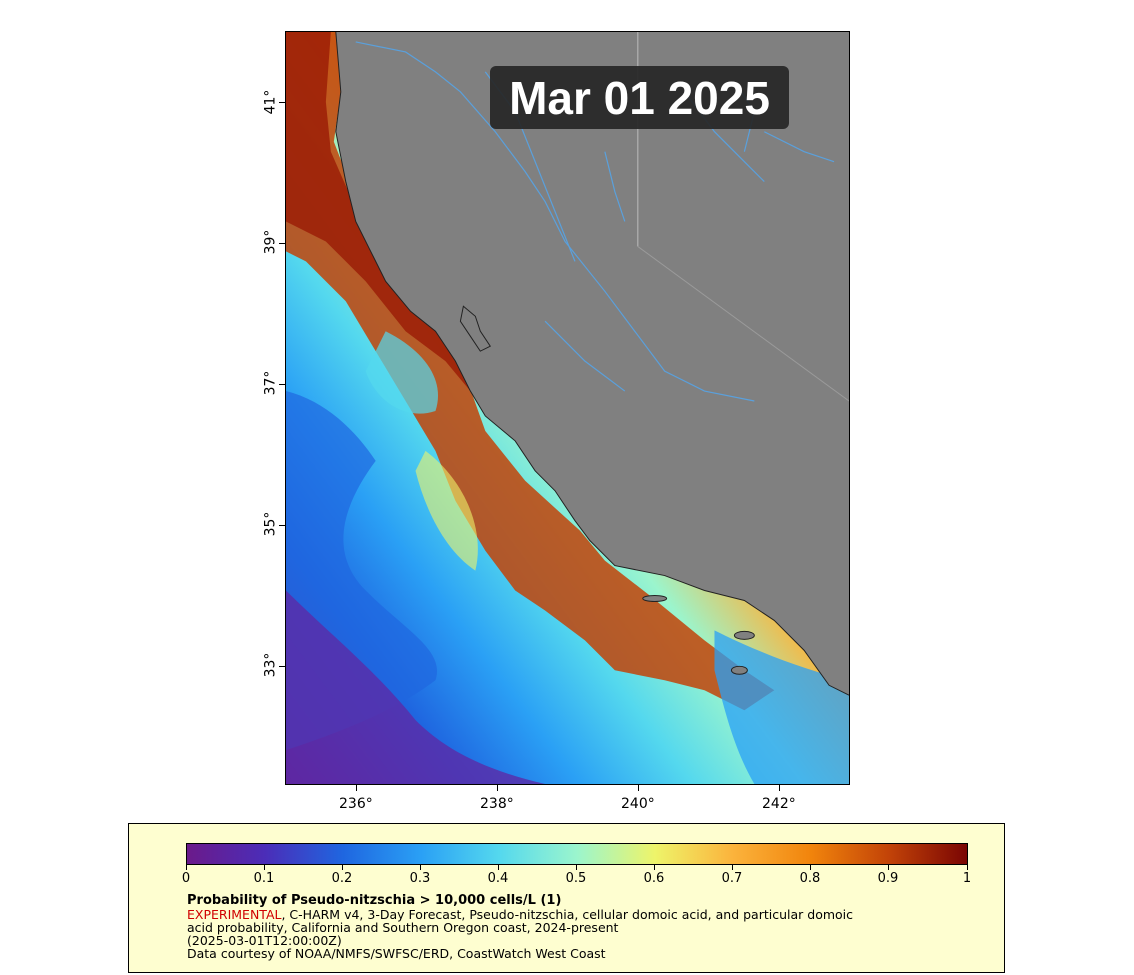 This screenshot has height=975, width=1134. I want to click on colorbar-tick-label: 0.1, so click(264, 878).